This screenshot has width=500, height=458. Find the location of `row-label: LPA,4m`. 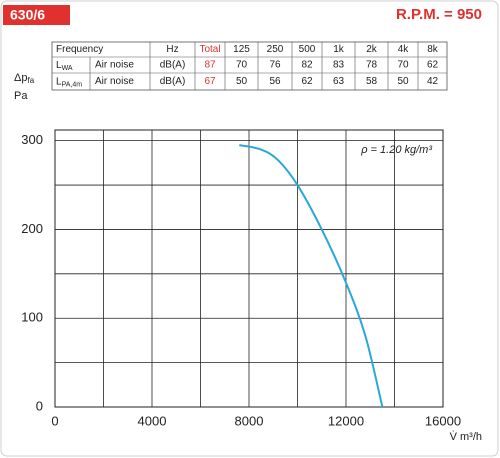

row-label: LPA,4m is located at coordinates (69, 82).